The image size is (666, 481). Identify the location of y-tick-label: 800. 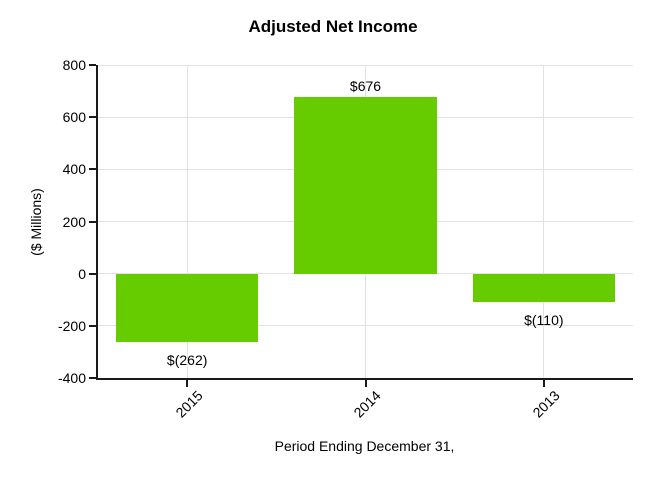
(74, 65).